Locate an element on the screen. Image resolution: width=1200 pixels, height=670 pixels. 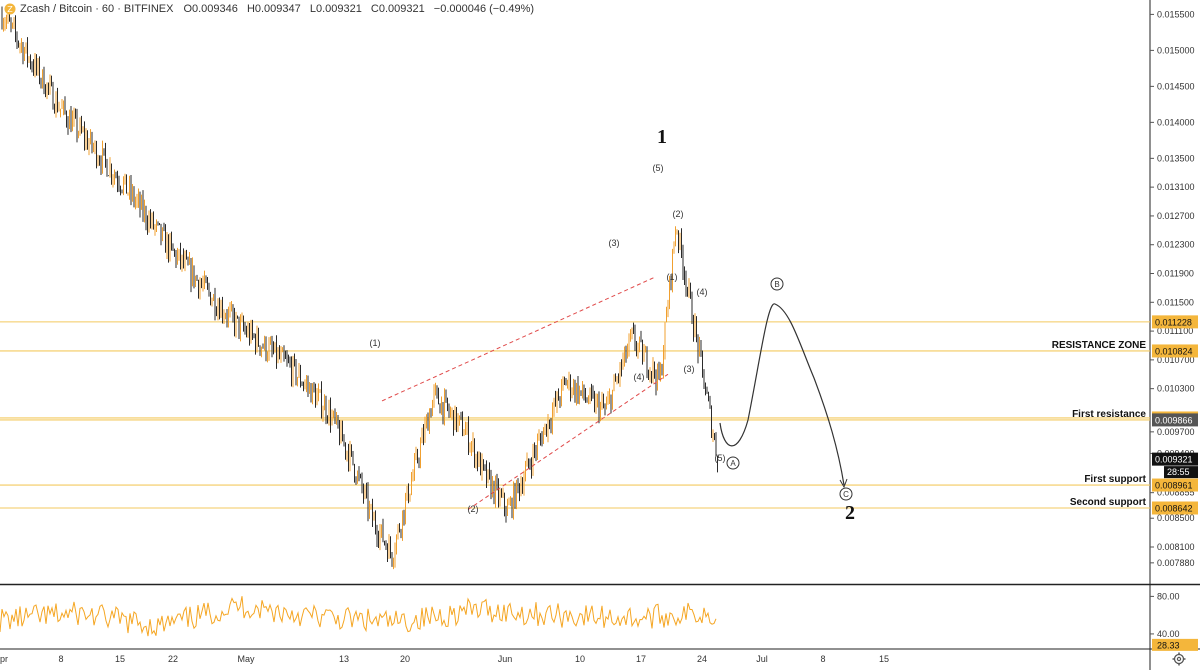
svg-text: Z is located at coordinates (10, 9).